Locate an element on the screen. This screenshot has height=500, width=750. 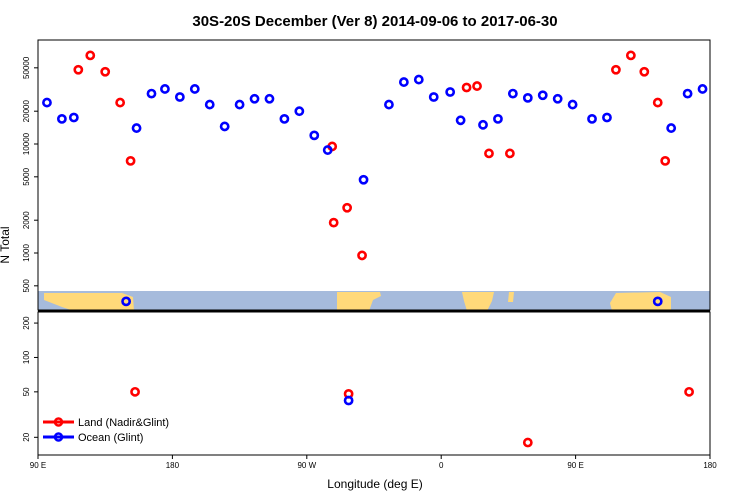
land-south-america is located at coordinates (359, 301).